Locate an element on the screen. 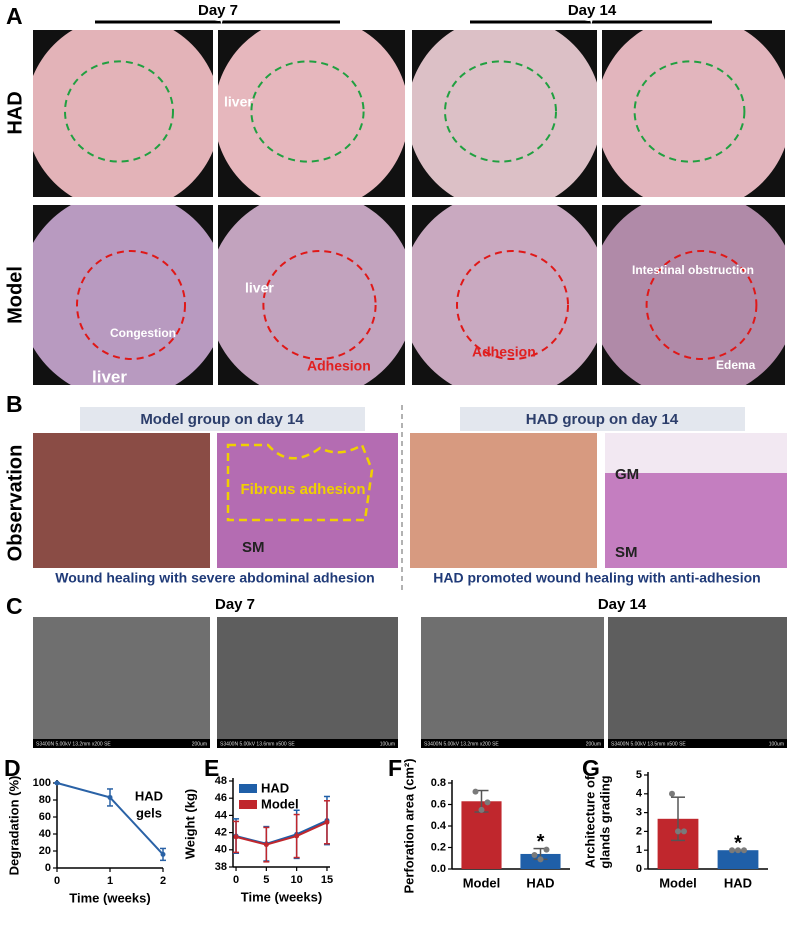 The image size is (793, 931). y-tick-label: 44 is located at coordinates (221, 815).